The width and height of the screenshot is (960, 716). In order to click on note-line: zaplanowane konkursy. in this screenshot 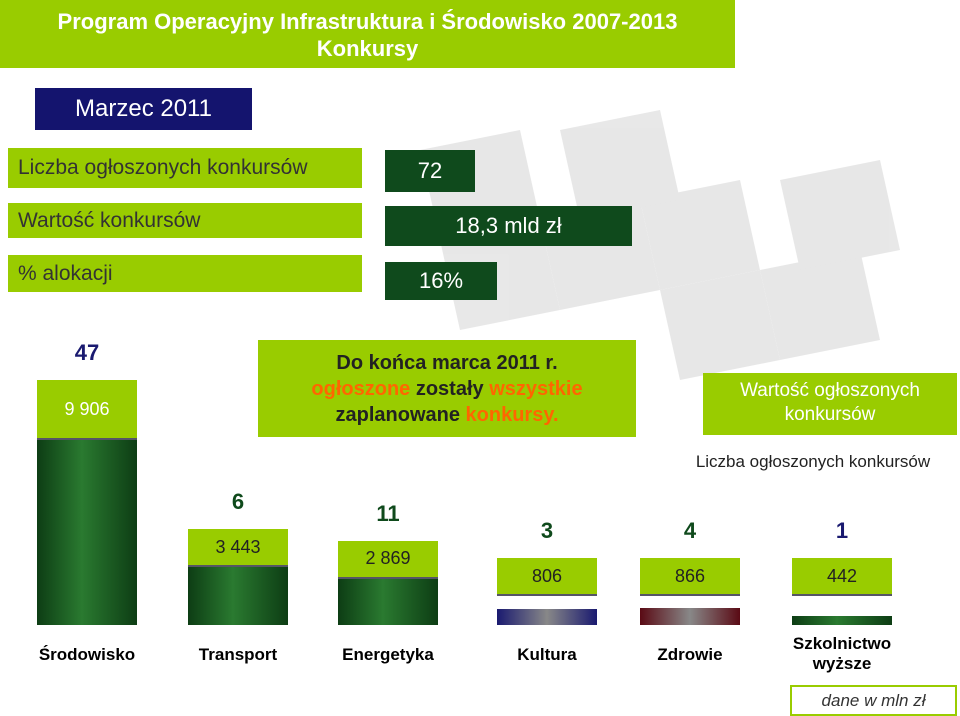, I will do `click(447, 415)`.